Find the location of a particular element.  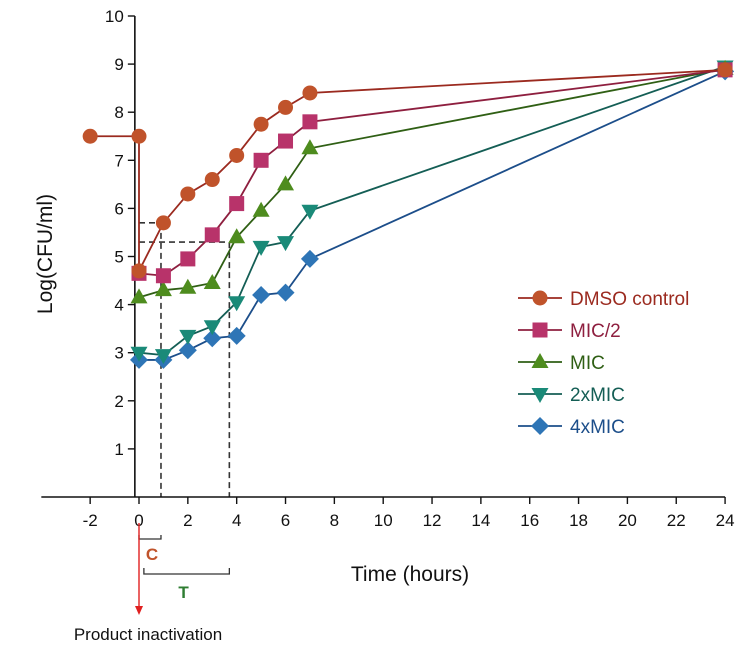

legend-label: DMSO control is located at coordinates (629, 299).